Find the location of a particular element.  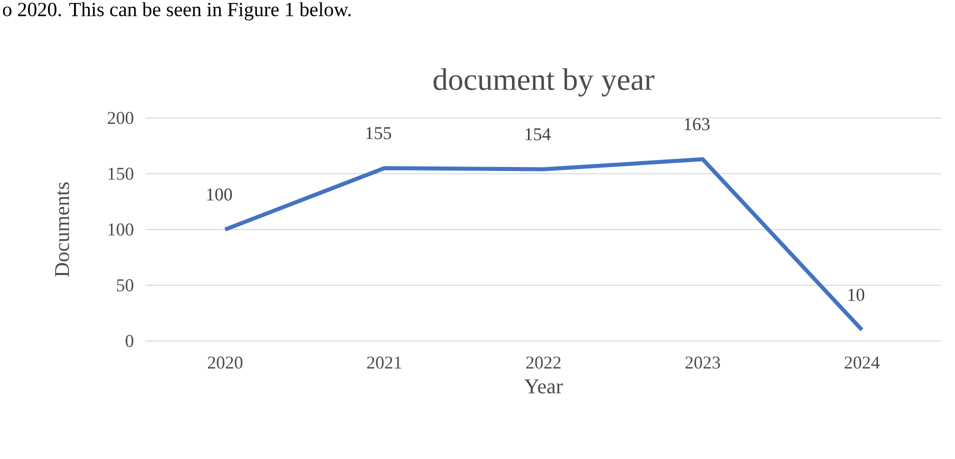

data-label: 154 is located at coordinates (538, 134).